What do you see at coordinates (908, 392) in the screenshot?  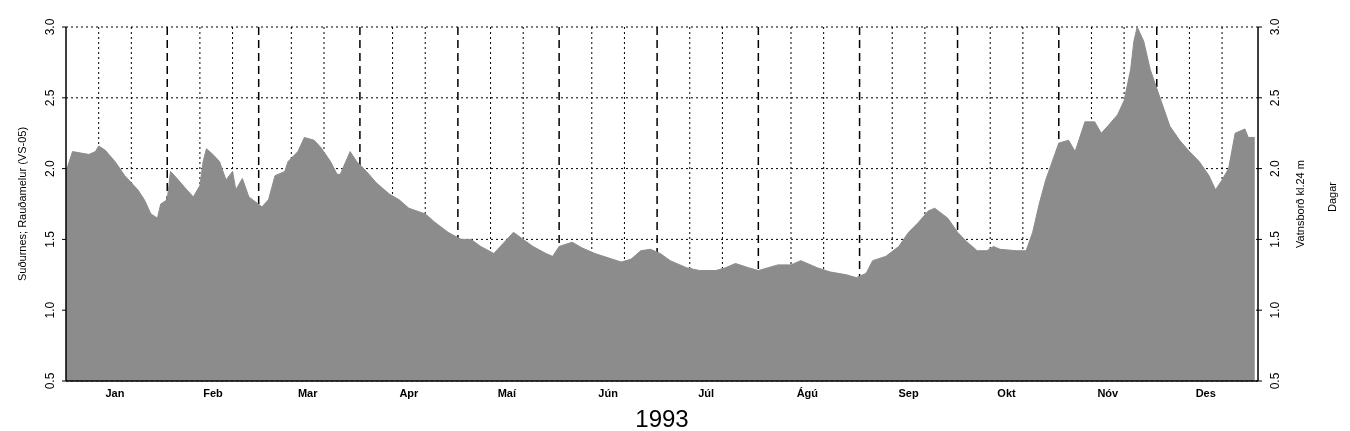 I see `x-tick-label: Sep` at bounding box center [908, 392].